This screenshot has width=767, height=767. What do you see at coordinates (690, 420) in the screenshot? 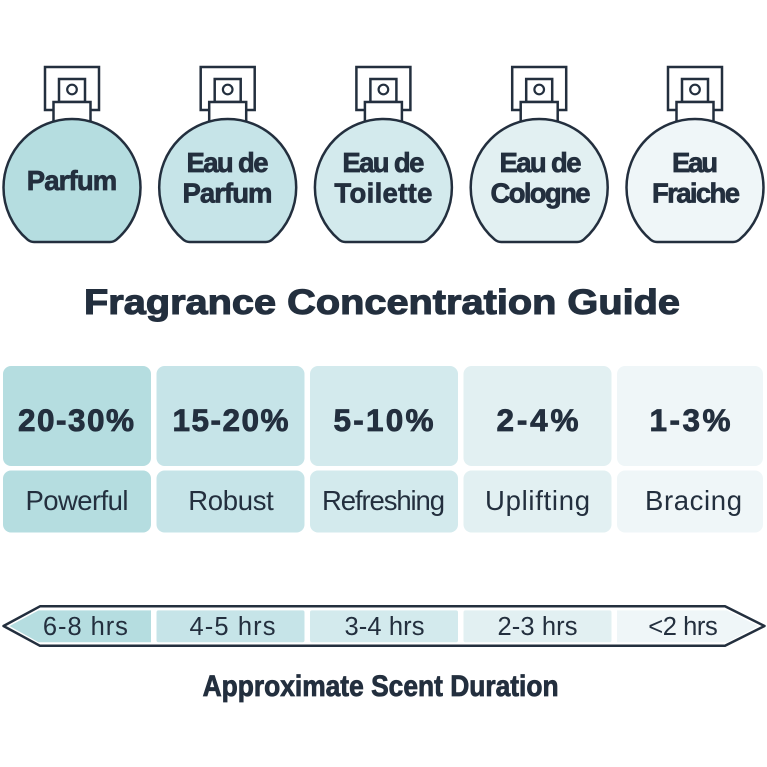
I see `svg-text: 1-3%` at bounding box center [690, 420].